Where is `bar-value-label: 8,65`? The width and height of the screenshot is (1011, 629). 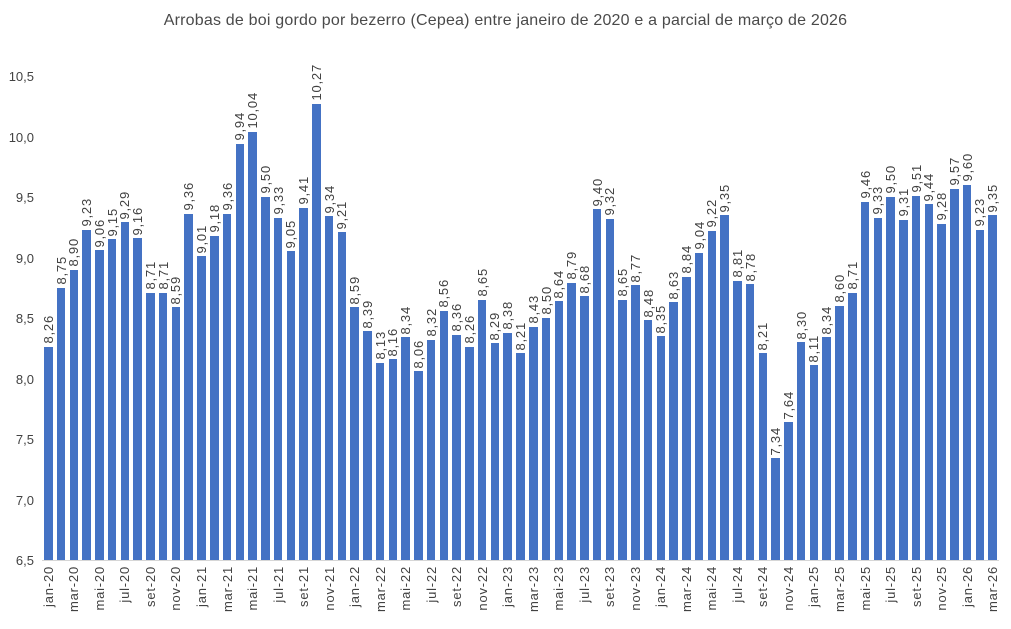
bar-value-label: 8,65 is located at coordinates (482, 282).